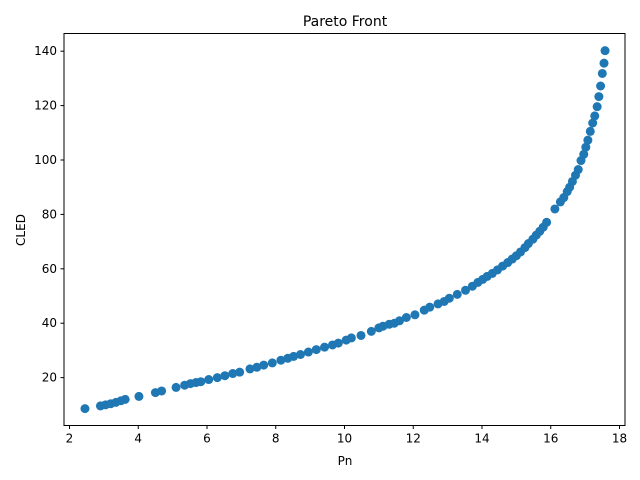 This screenshot has width=640, height=480. I want to click on x-tick-label: 6, so click(207, 439).